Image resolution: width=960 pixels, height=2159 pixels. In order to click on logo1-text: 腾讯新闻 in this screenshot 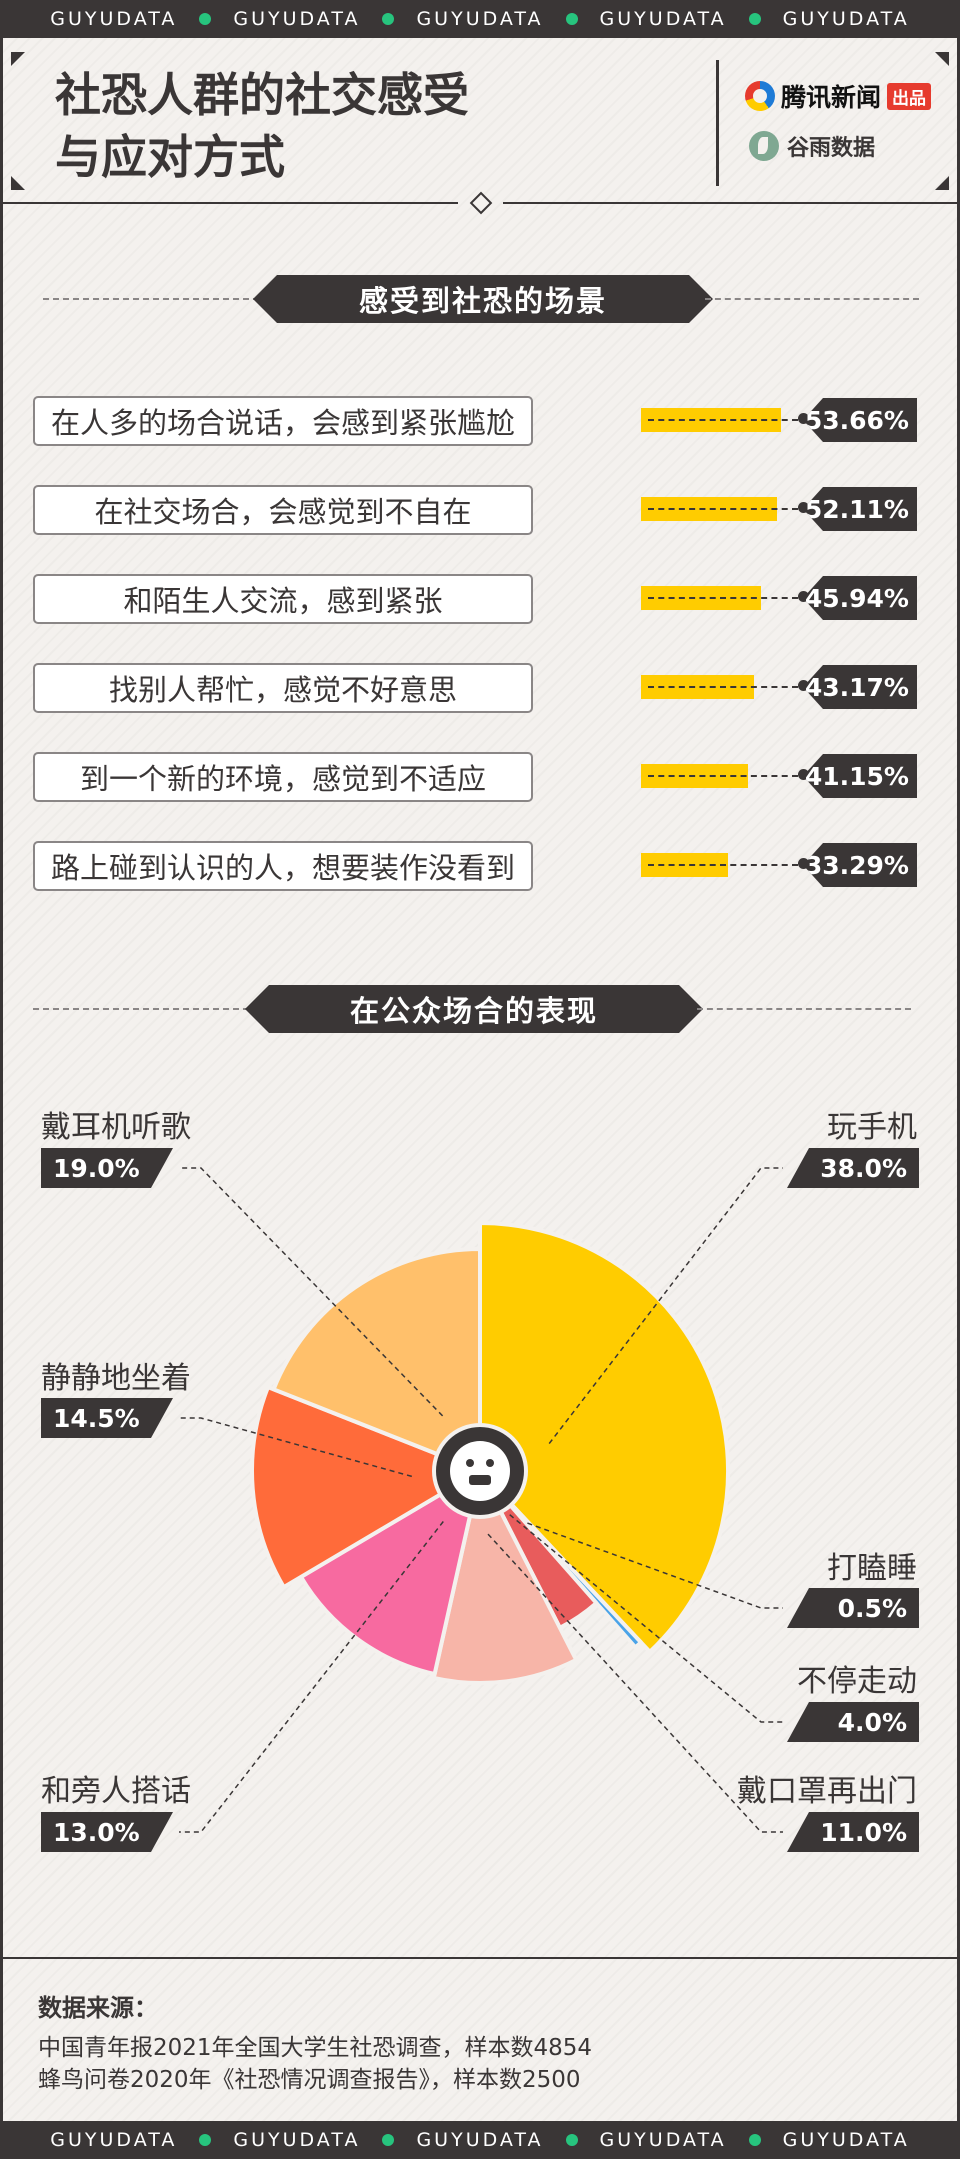, I will do `click(831, 97)`.